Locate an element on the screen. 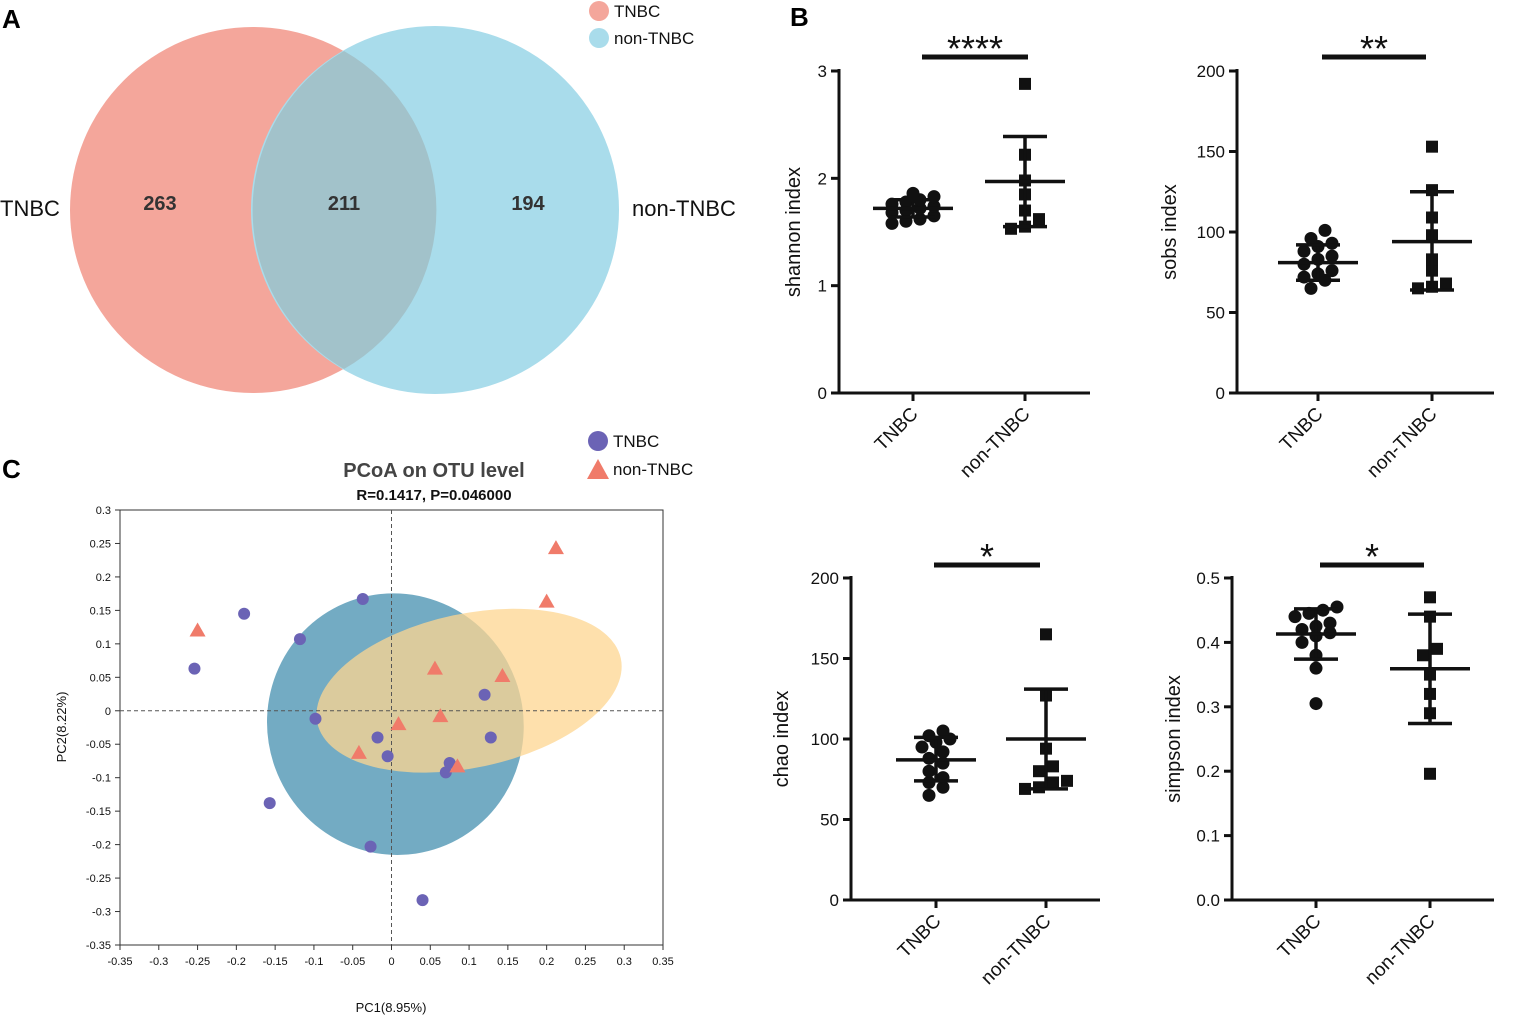  pcoa-x-tick-label: 0 is located at coordinates (391, 962).